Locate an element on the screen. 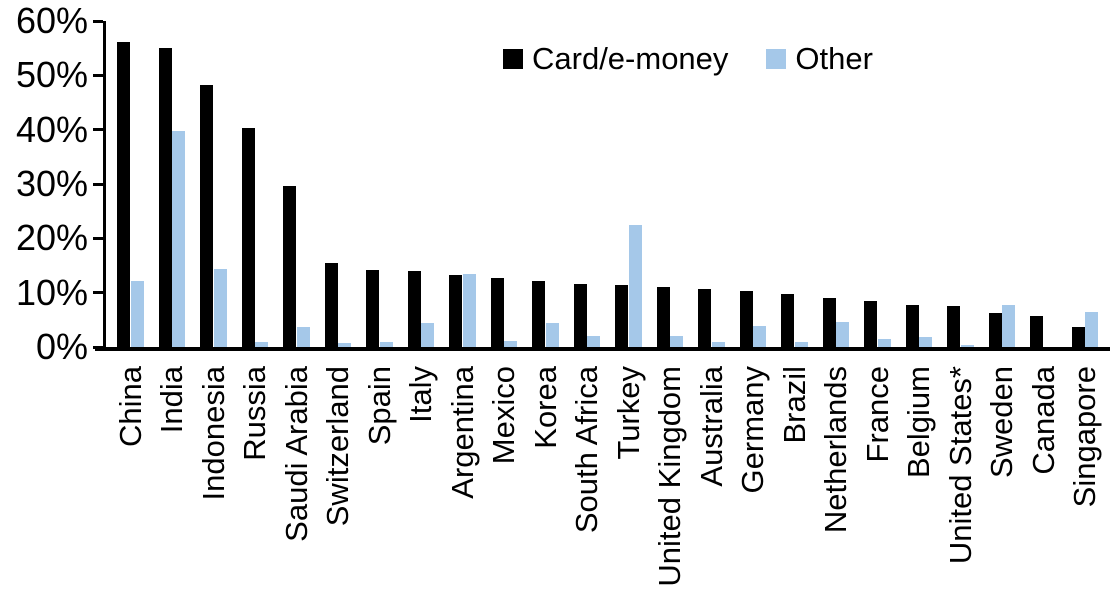 The height and width of the screenshot is (594, 1112). bar-card-e-money-south-africa is located at coordinates (580, 315).